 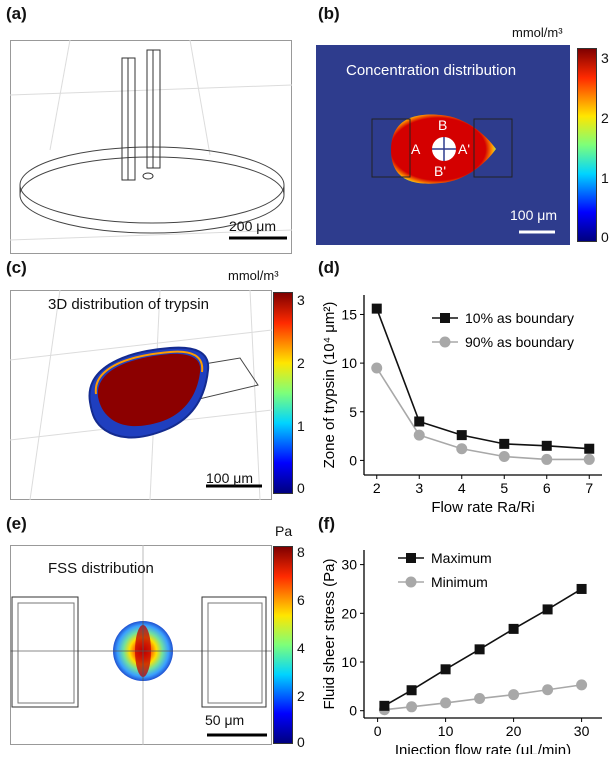 What do you see at coordinates (353, 412) in the screenshot?
I see `y-tick-label: 5` at bounding box center [353, 412].